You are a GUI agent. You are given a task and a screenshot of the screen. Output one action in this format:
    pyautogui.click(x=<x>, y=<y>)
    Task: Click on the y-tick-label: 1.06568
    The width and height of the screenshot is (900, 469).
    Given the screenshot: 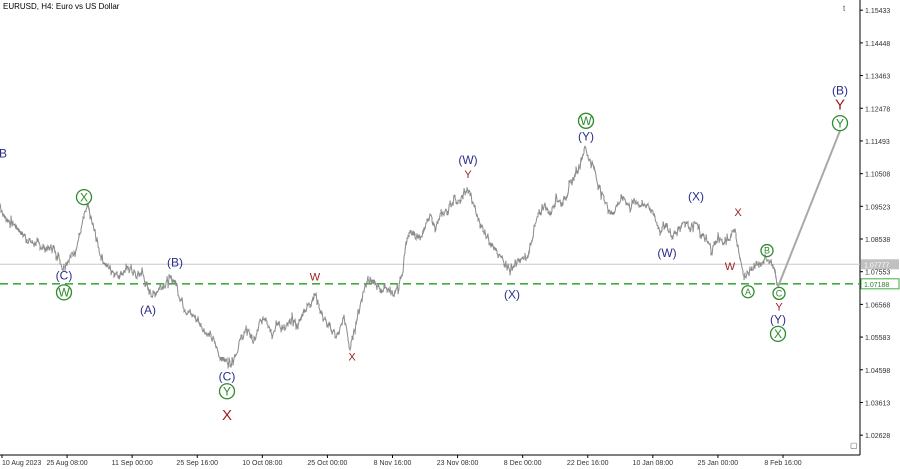 What is the action you would take?
    pyautogui.click(x=877, y=305)
    